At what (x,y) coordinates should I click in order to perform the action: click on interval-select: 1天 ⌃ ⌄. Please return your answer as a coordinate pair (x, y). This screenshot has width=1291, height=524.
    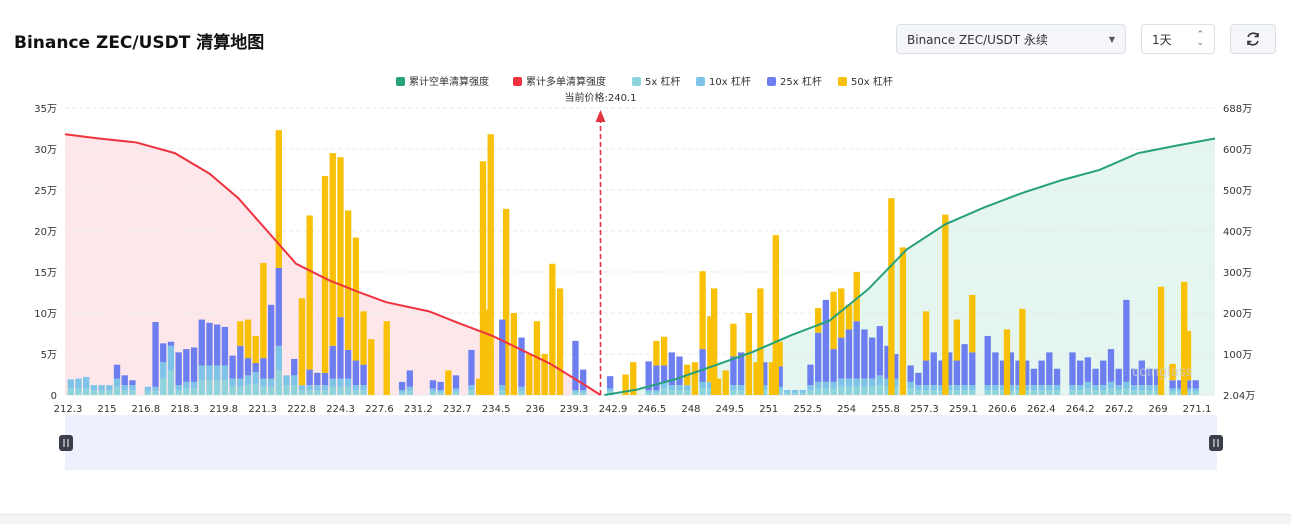
    Looking at the image, I should click on (1178, 39).